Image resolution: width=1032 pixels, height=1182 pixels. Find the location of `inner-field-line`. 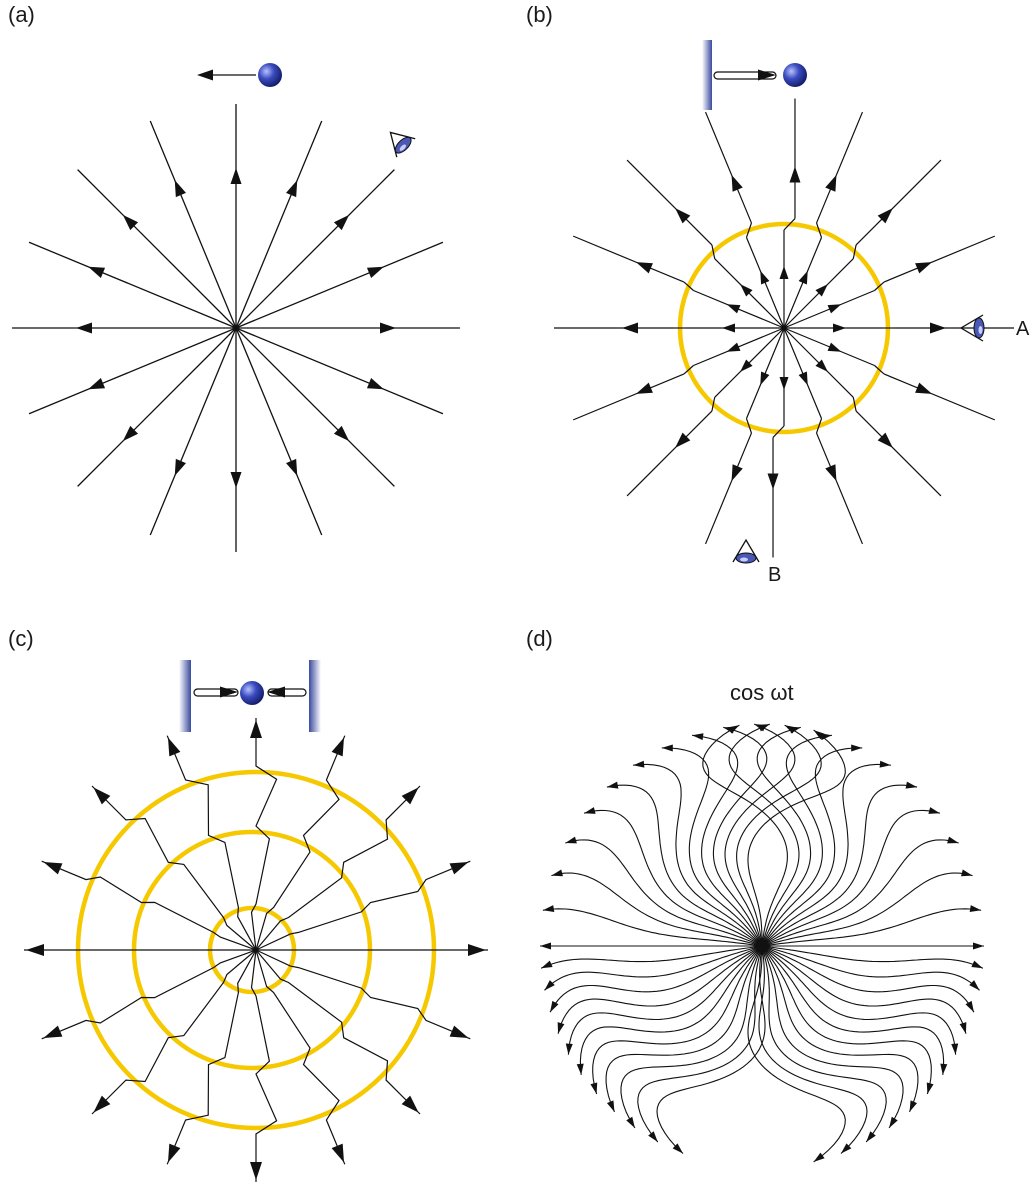

inner-field-line is located at coordinates (803, 283).